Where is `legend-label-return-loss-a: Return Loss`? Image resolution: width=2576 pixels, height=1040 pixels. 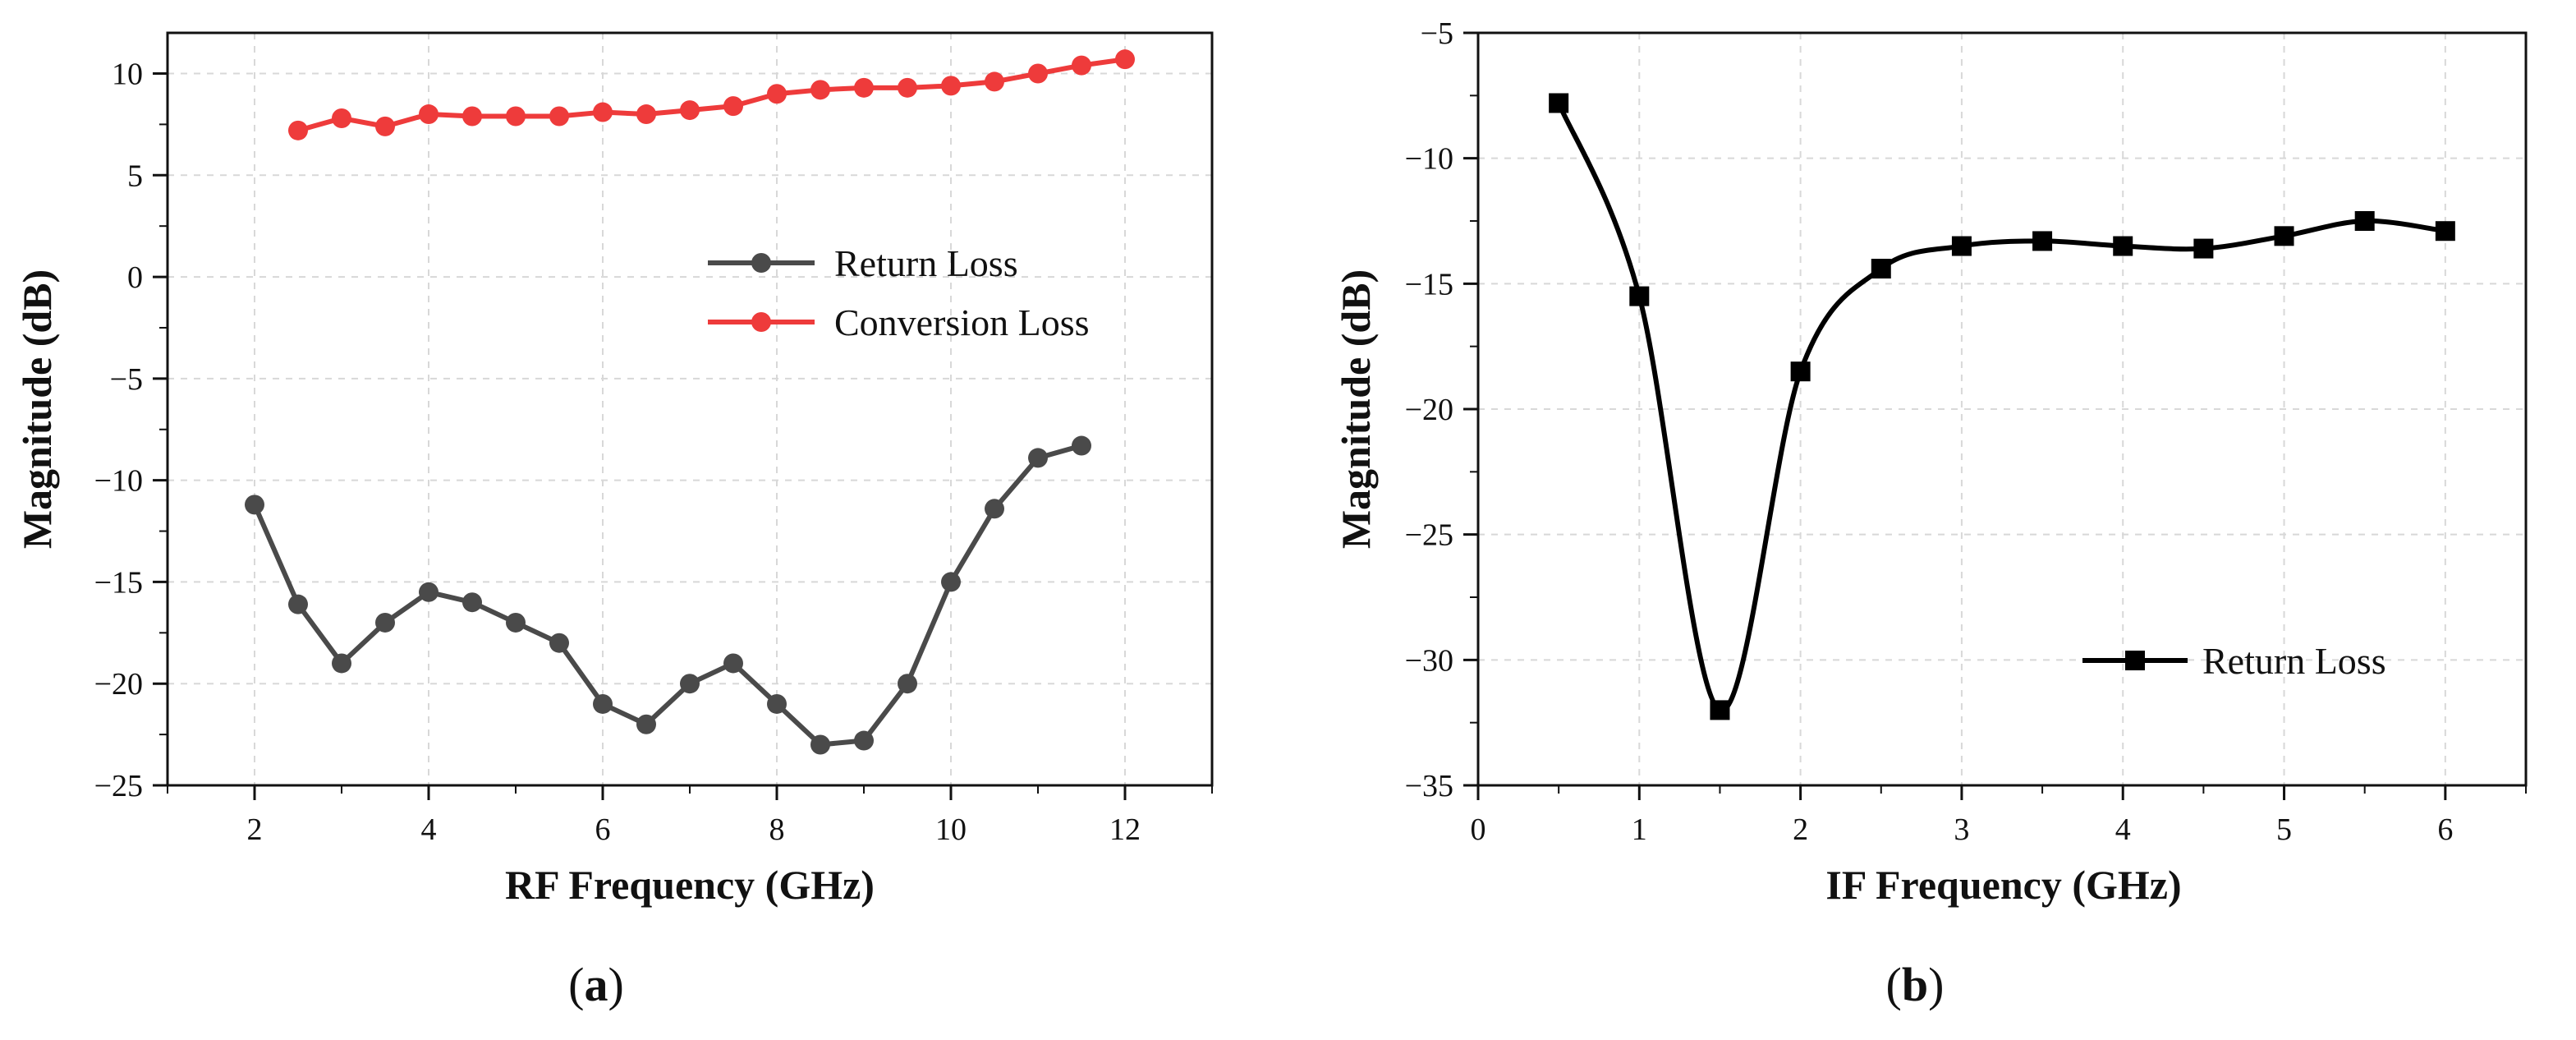
legend-label-return-loss-a: Return Loss is located at coordinates (926, 263).